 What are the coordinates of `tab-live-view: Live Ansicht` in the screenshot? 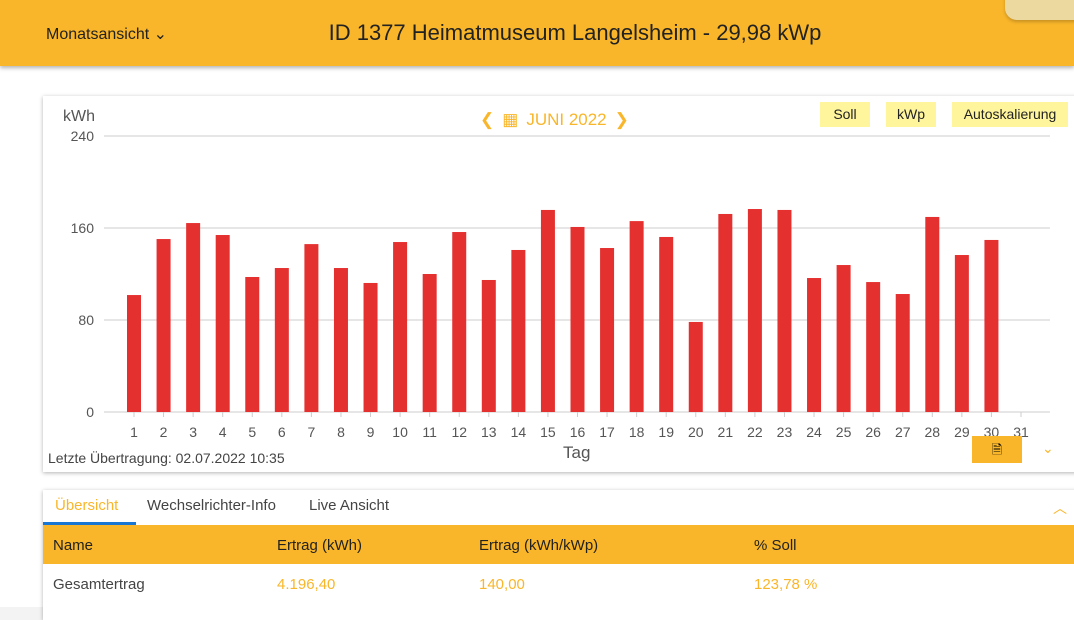 It's located at (349, 505).